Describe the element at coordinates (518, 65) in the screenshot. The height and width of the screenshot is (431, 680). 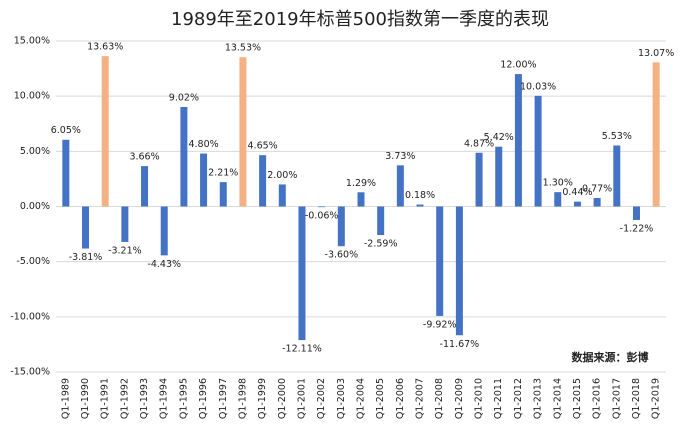
I see `value-label: 12.00%` at that location.